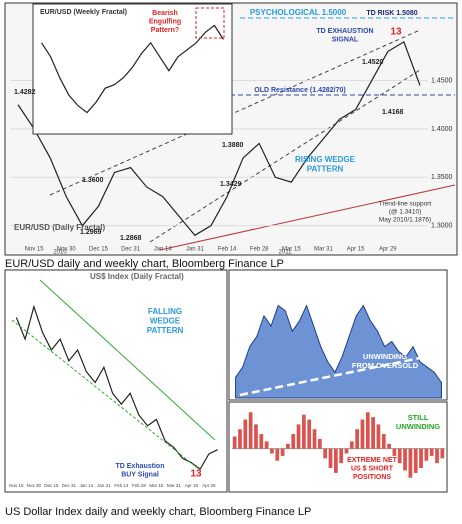 This screenshot has height=524, width=462. Describe the element at coordinates (325, 159) in the screenshot. I see `annotation: RISING WEDGE` at that location.